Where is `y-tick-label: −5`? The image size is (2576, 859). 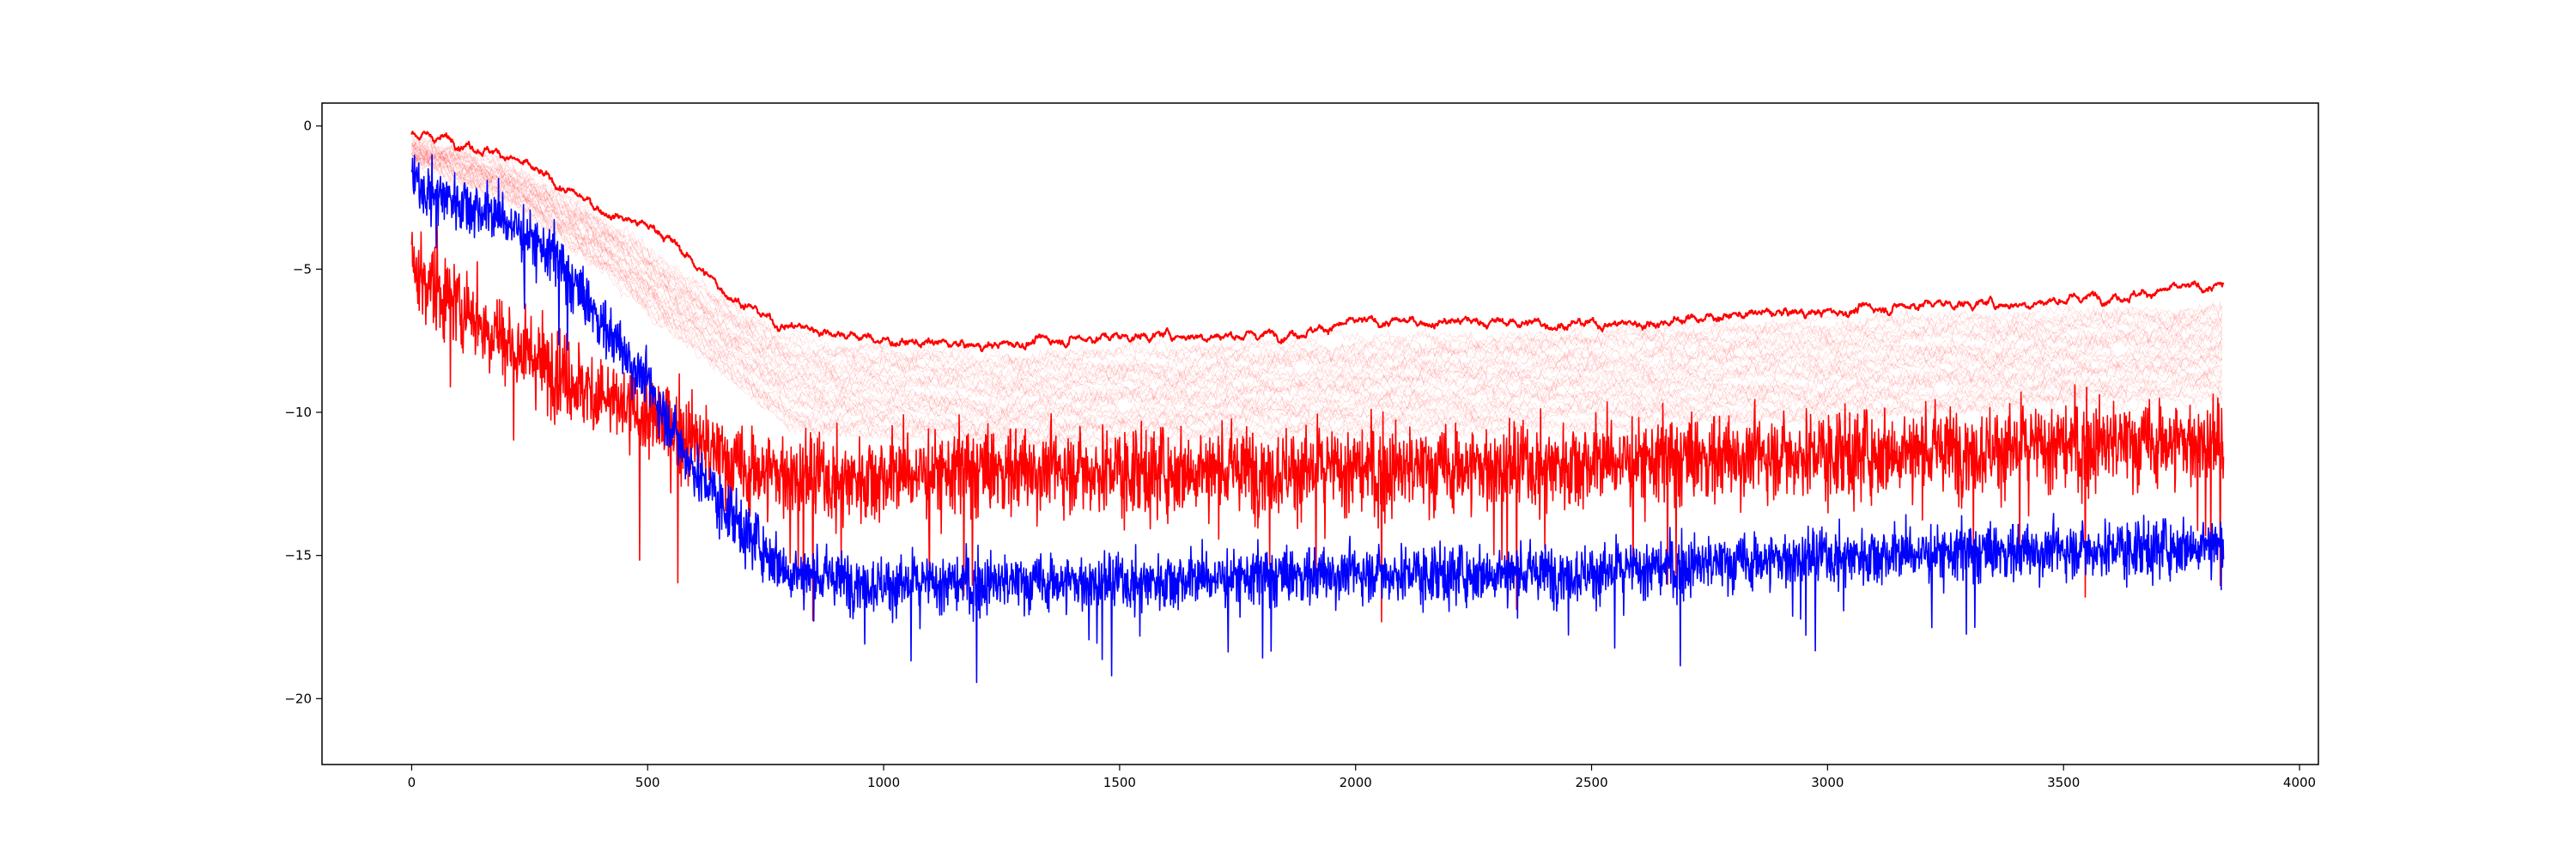
y-tick-label: −5 is located at coordinates (302, 269).